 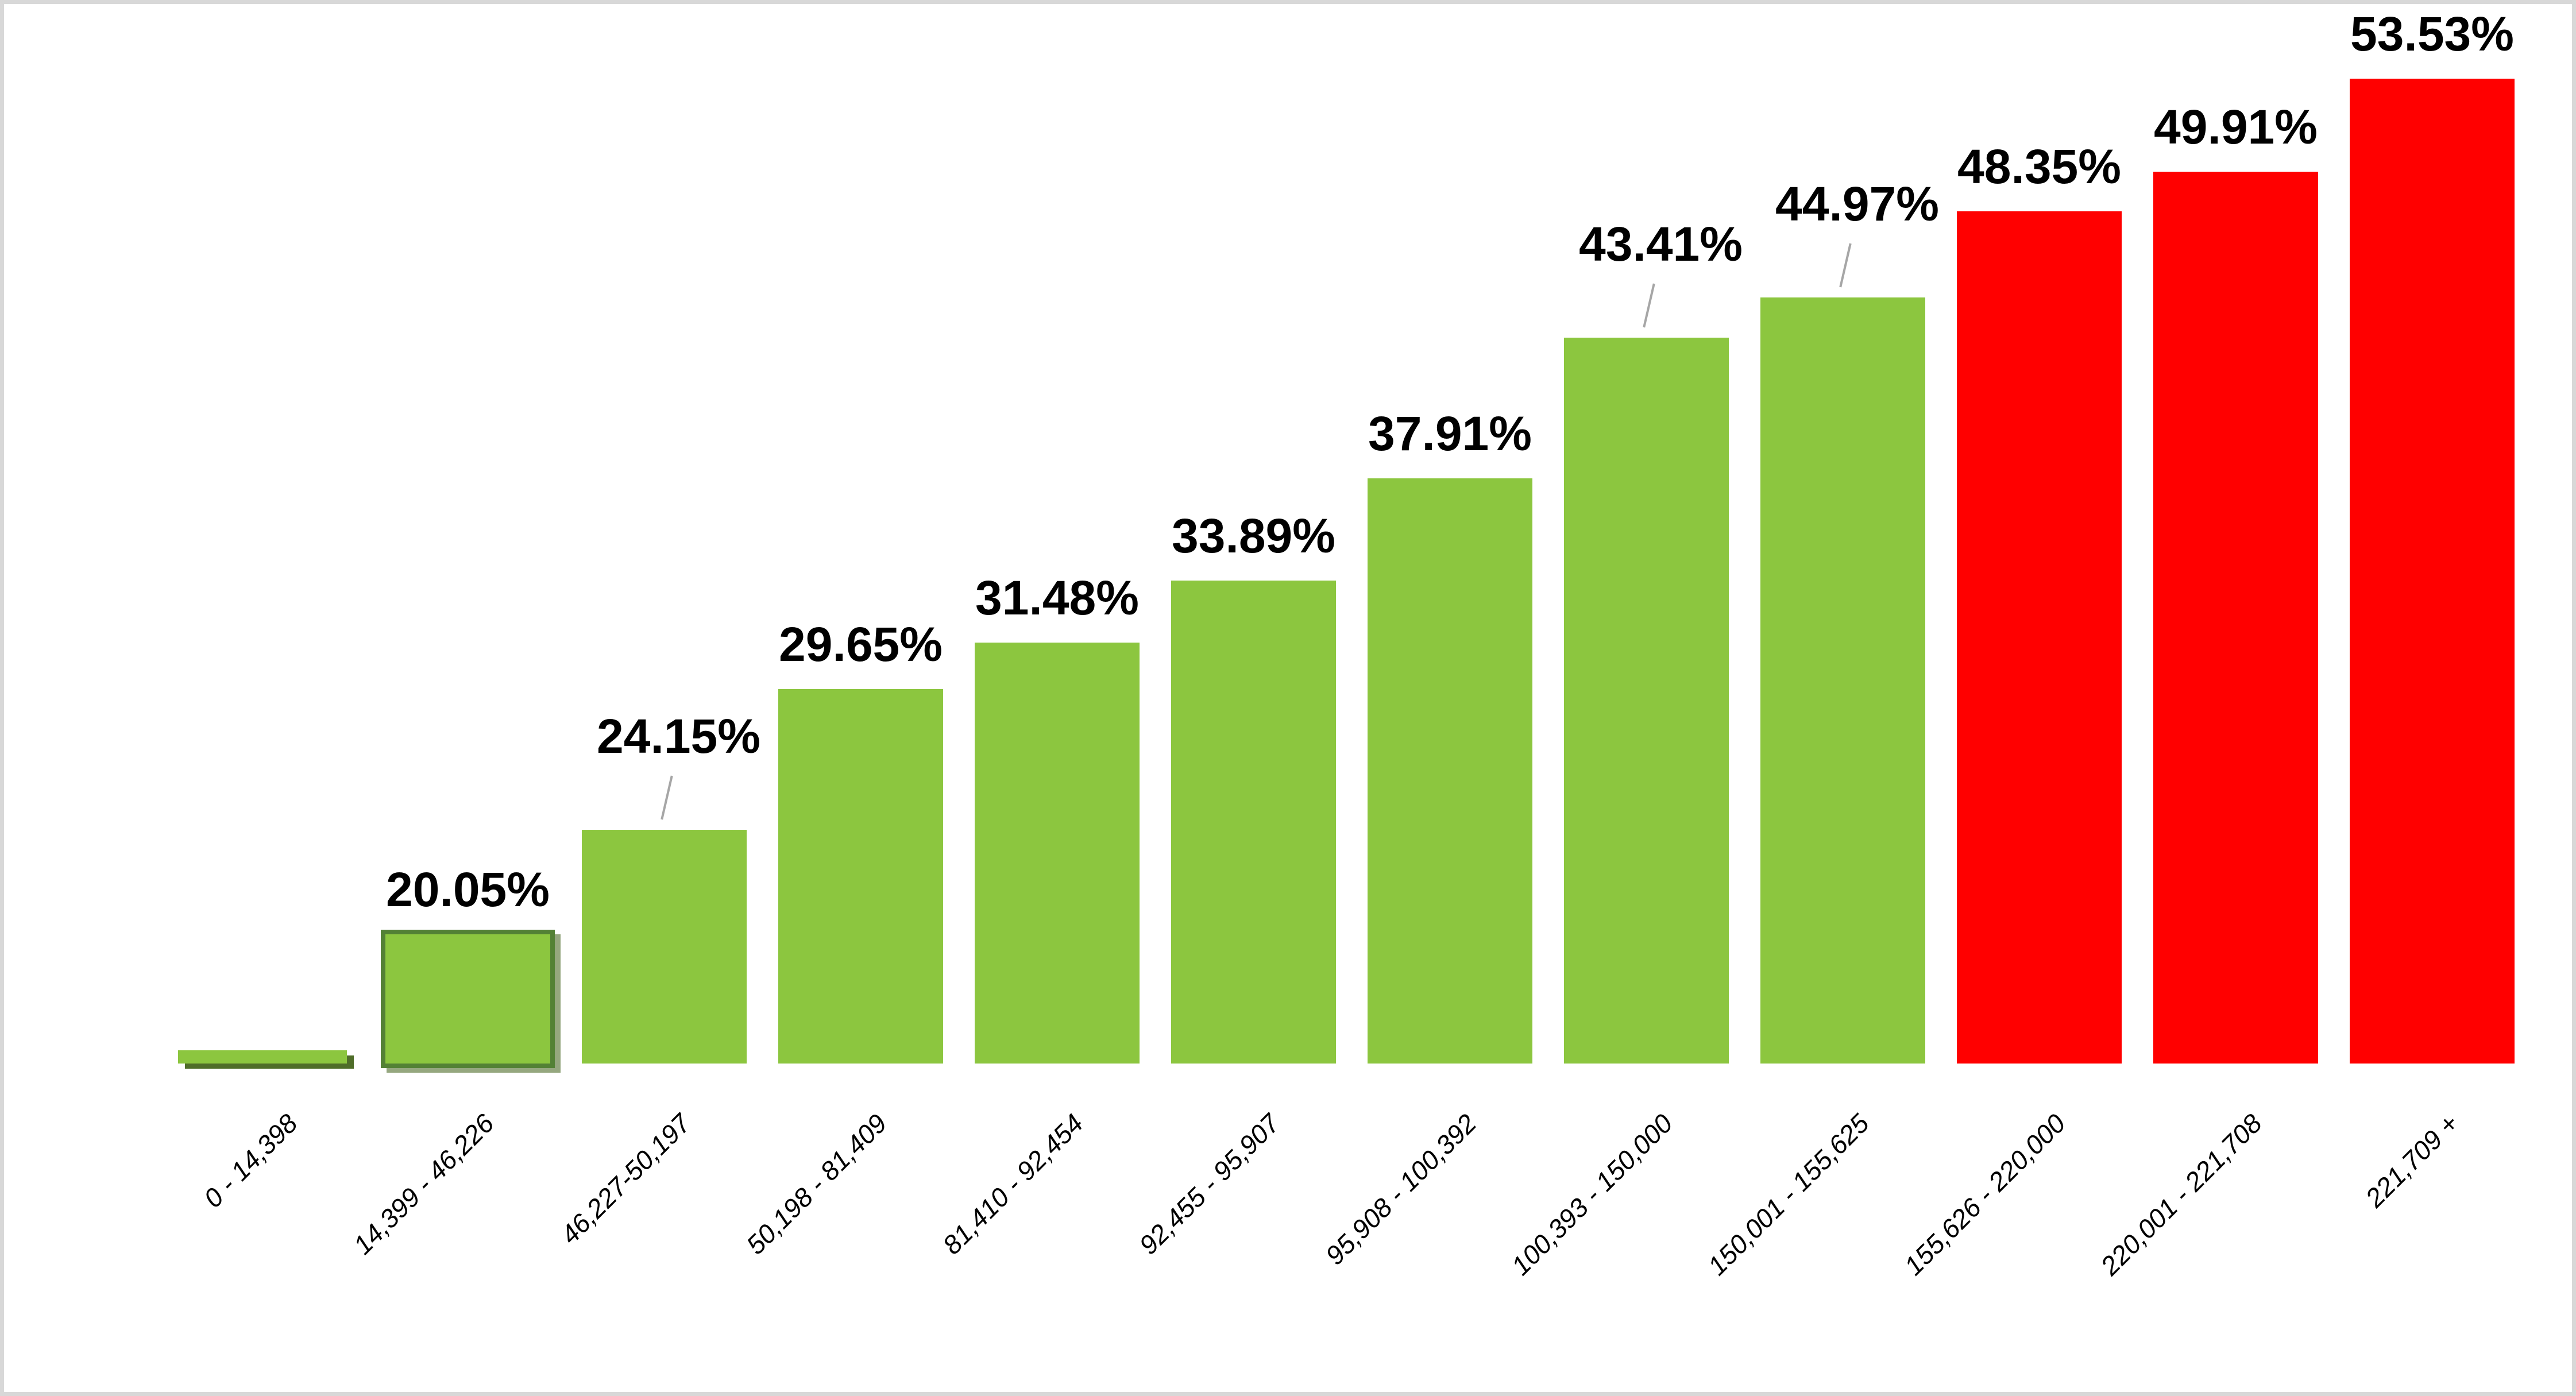 I want to click on x-axis-label-7: 95,908 - 100,392, so click(x=1400, y=1190).